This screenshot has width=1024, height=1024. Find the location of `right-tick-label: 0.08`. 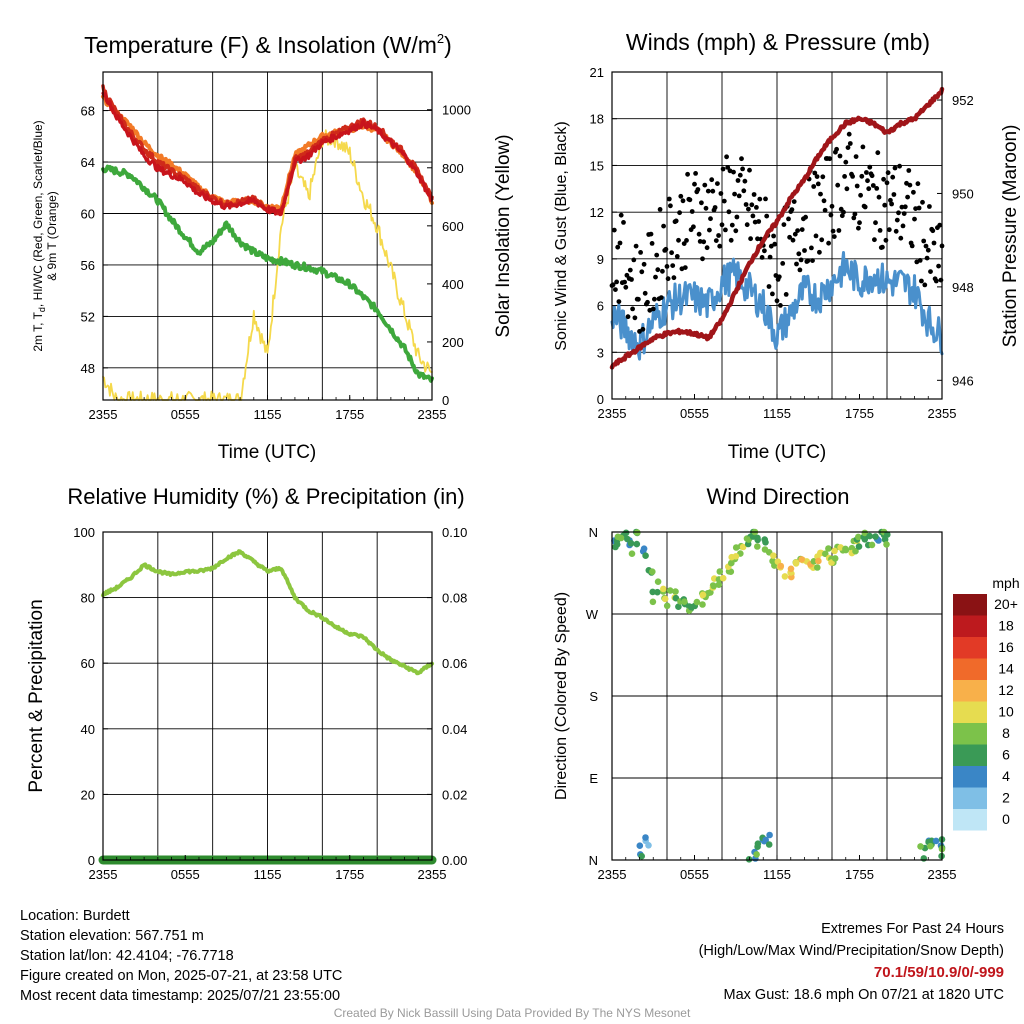

right-tick-label: 0.08 is located at coordinates (454, 598).